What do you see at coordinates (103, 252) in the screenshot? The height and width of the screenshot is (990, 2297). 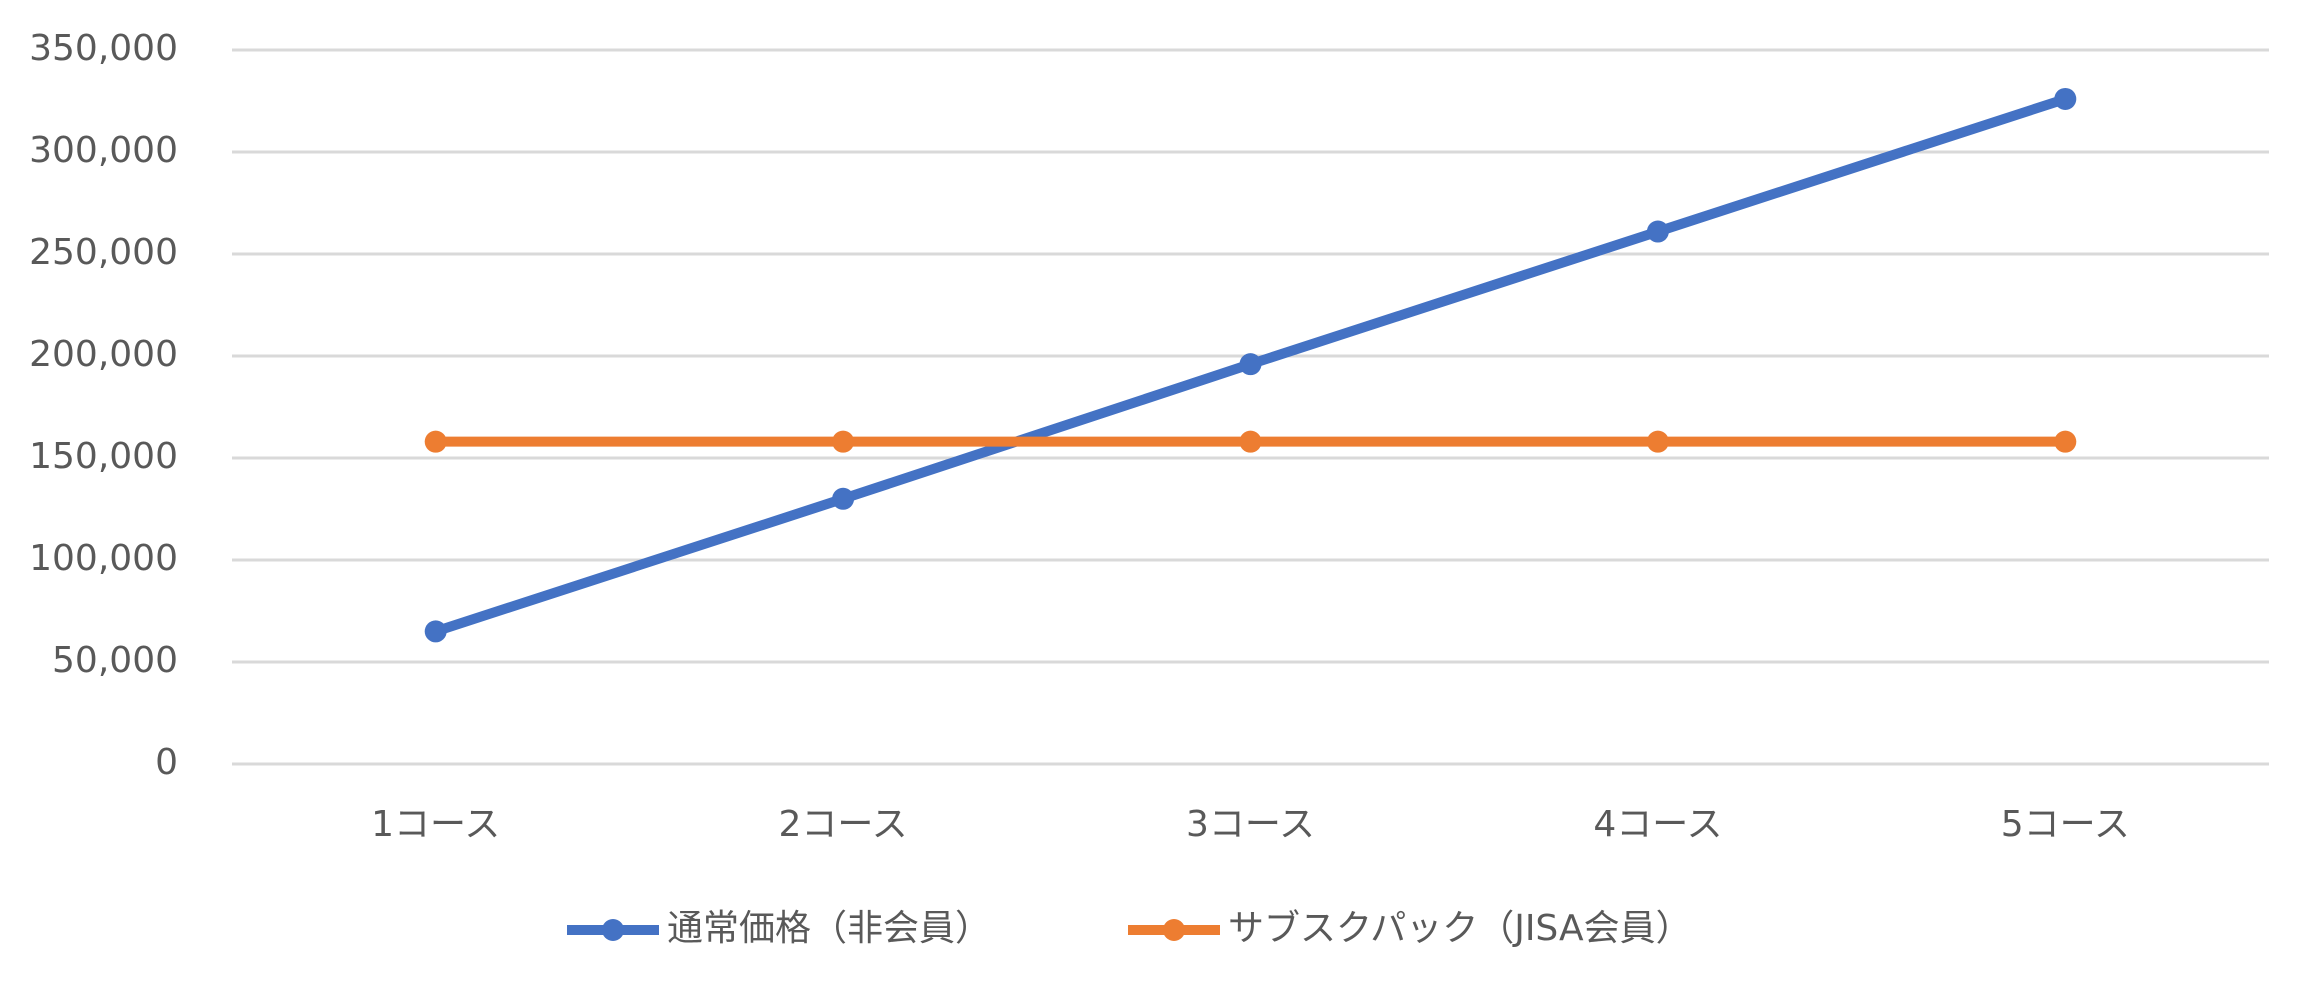 I see `y-tick-label: 250,000` at bounding box center [103, 252].